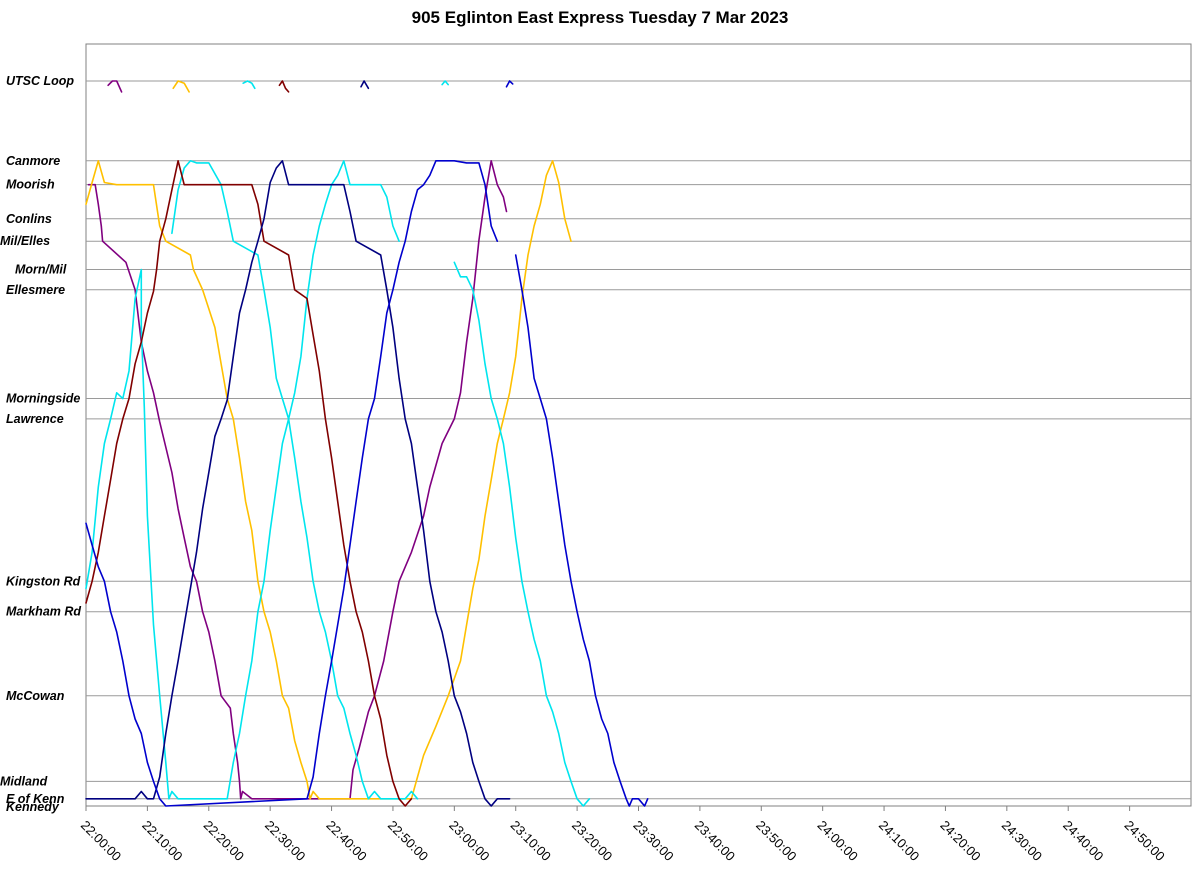 The height and width of the screenshot is (887, 1200). Describe the element at coordinates (776, 841) in the screenshot. I see `x-tick-label-11: 23:50:00` at that location.